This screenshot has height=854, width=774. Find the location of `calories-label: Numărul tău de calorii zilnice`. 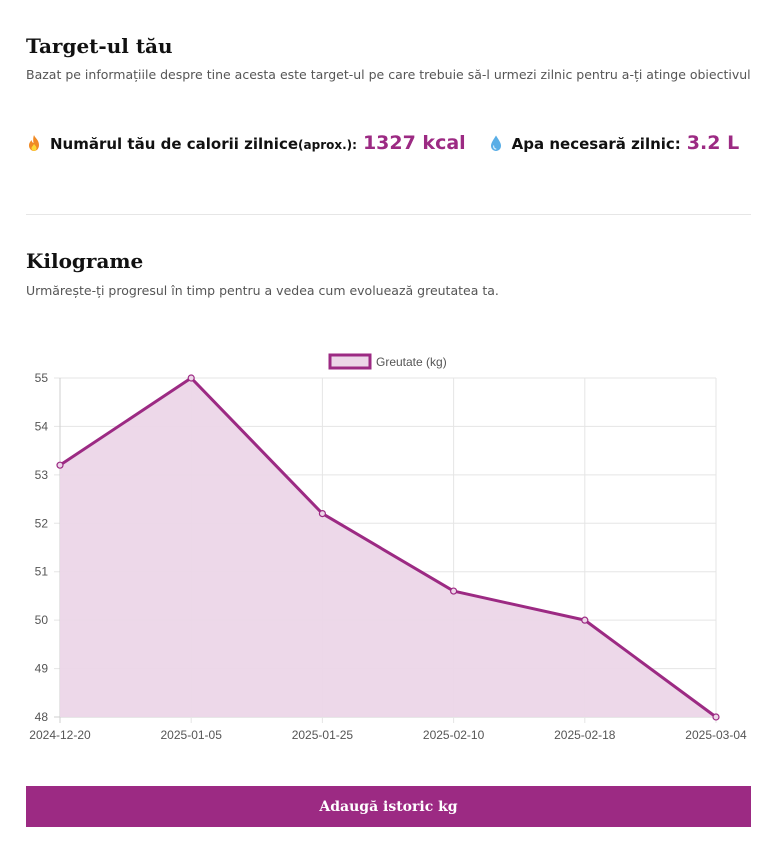

calories-label: Numărul tău de calorii zilnice is located at coordinates (174, 144).